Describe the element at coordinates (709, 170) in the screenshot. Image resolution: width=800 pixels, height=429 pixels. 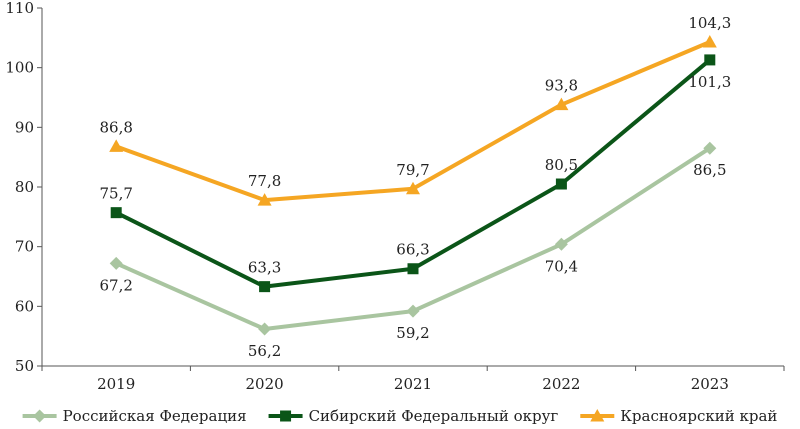
I see `data-label: 86,5` at that location.